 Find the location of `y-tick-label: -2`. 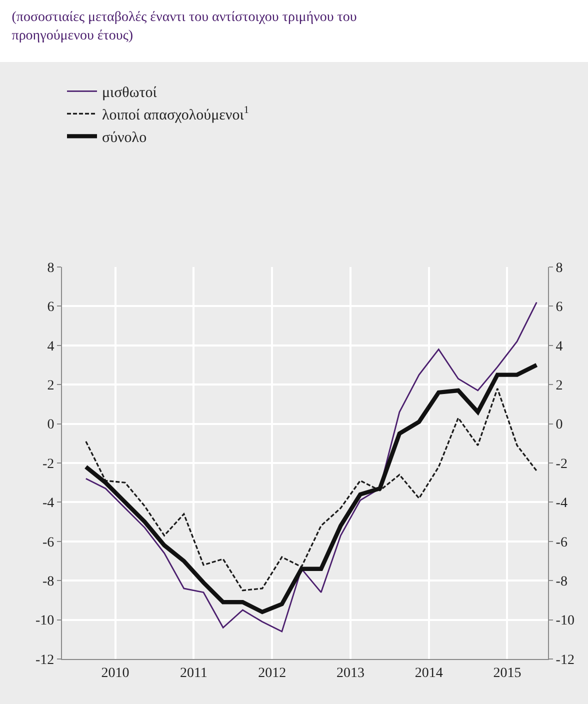

y-tick-label: -2 is located at coordinates (48, 464).